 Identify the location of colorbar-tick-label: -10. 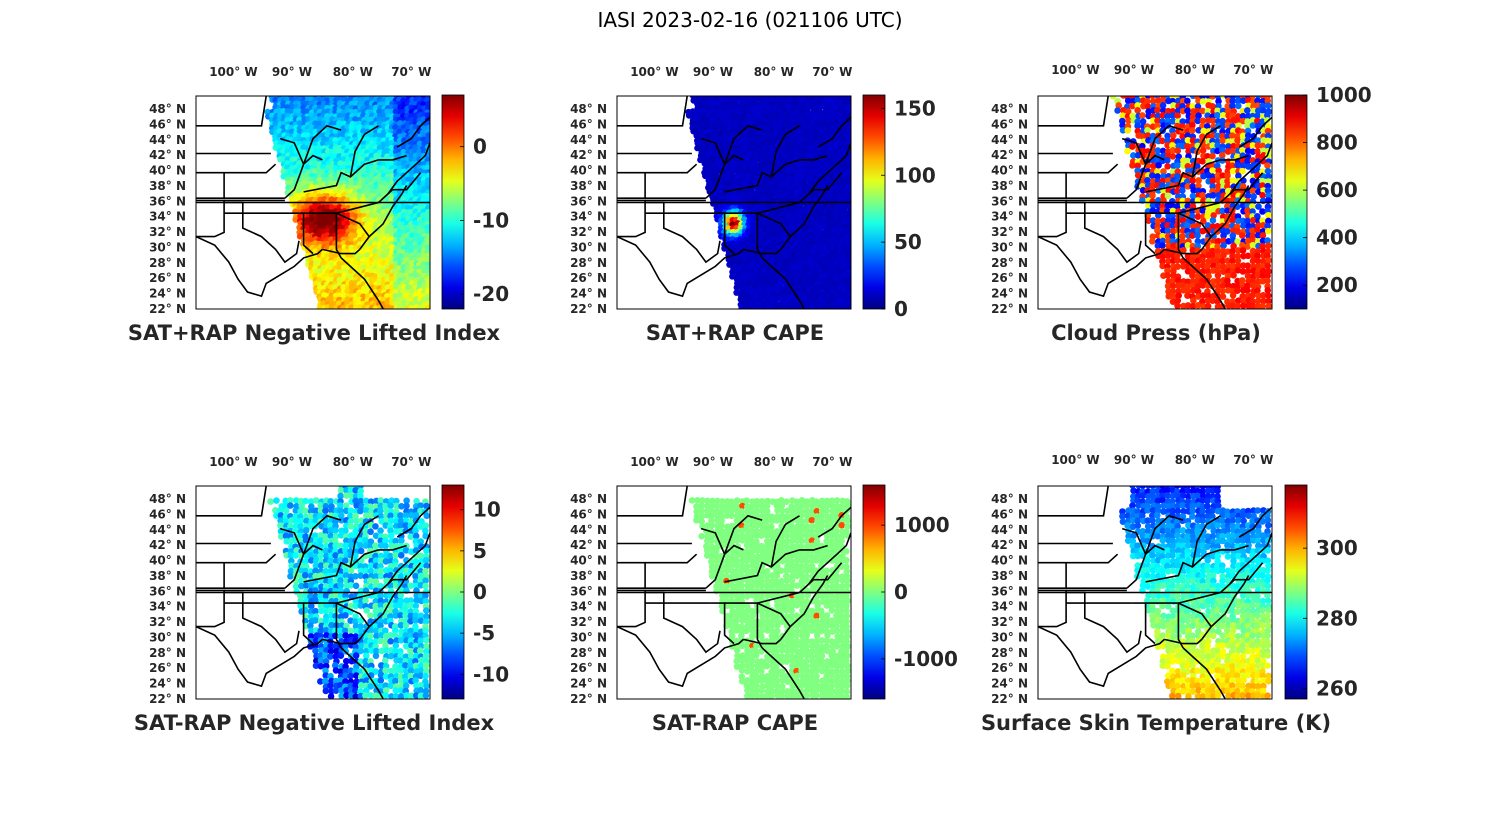
(491, 674).